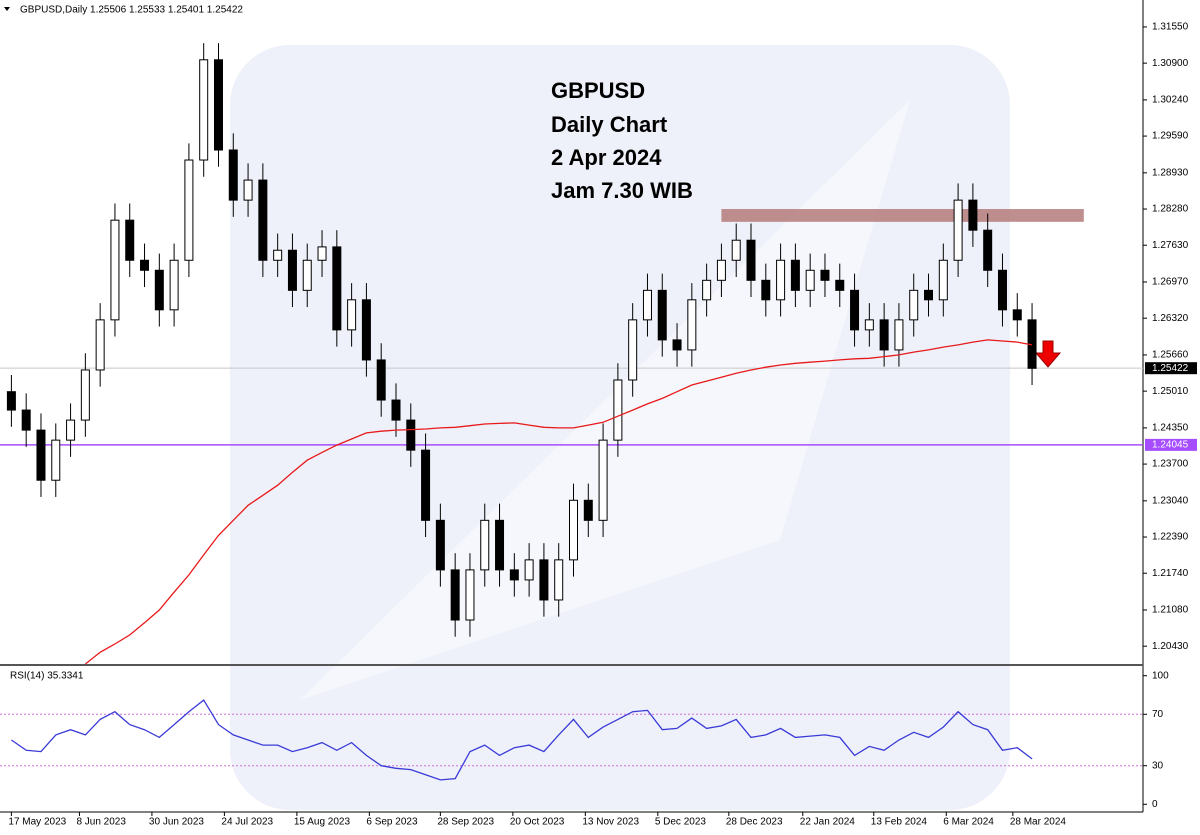 This screenshot has height=835, width=1200. Describe the element at coordinates (622, 190) in the screenshot. I see `annotation: Jam 7.30 WIB` at that location.